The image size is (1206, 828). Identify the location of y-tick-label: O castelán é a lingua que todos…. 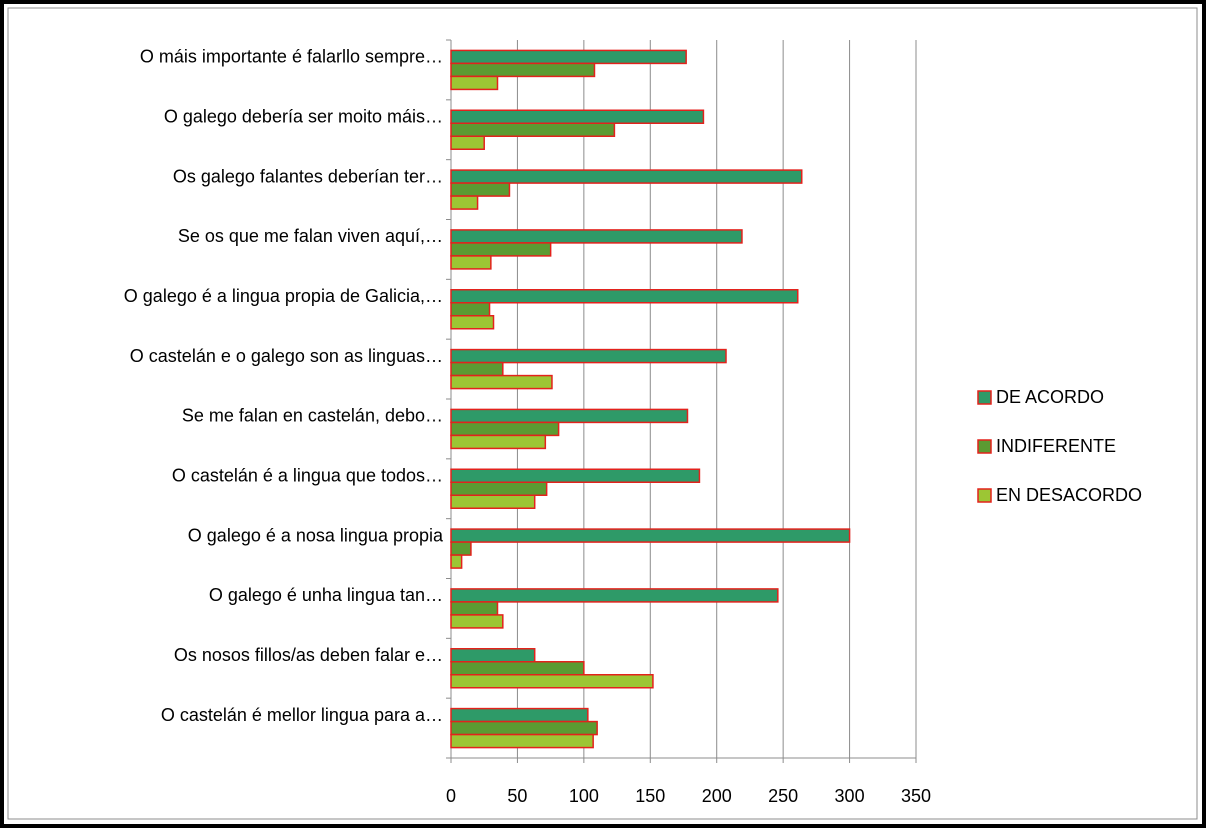
(307, 476).